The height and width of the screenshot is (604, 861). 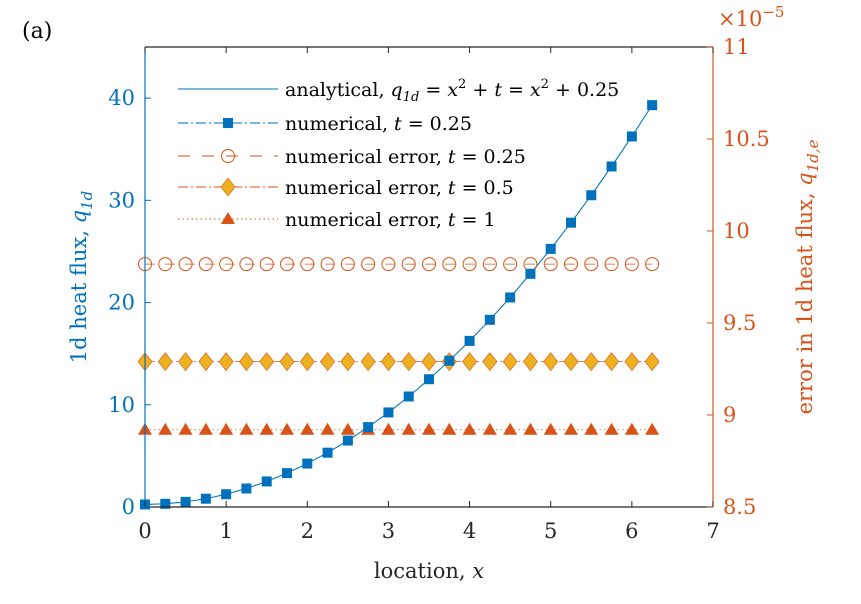 I want to click on y-axis-label-right: error in 1d heat flux, q1d,e, so click(x=807, y=276).